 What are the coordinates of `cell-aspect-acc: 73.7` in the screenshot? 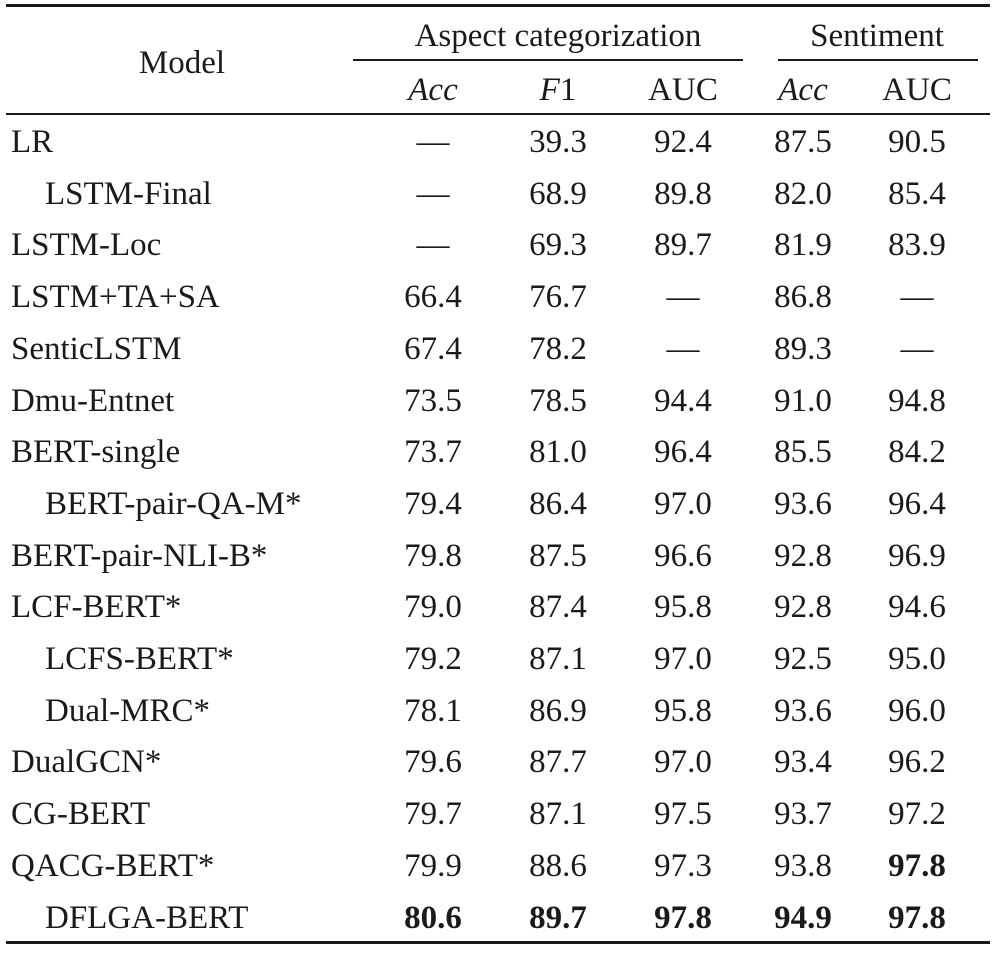 It's located at (433, 452).